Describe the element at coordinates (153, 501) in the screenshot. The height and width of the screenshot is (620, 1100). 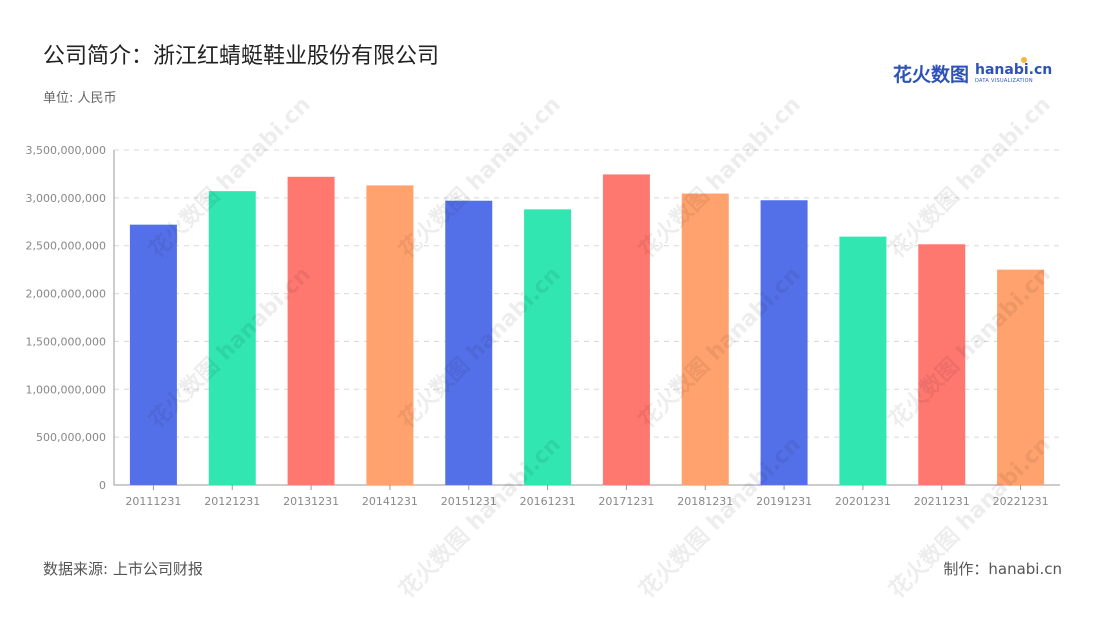
I see `x-tick-label: 20111231` at that location.